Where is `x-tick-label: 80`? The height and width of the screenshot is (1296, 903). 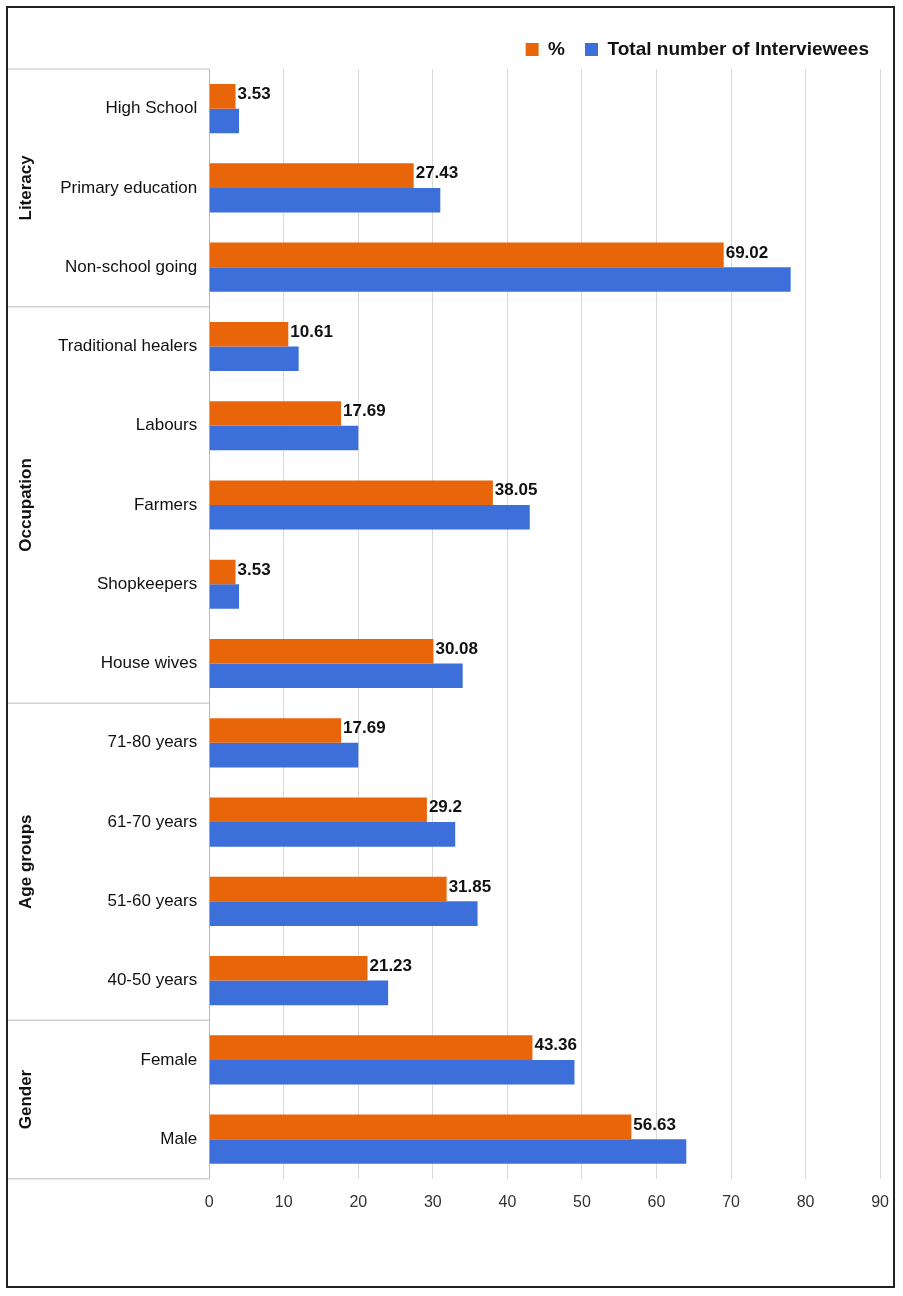 x-tick-label: 80 is located at coordinates (805, 1201).